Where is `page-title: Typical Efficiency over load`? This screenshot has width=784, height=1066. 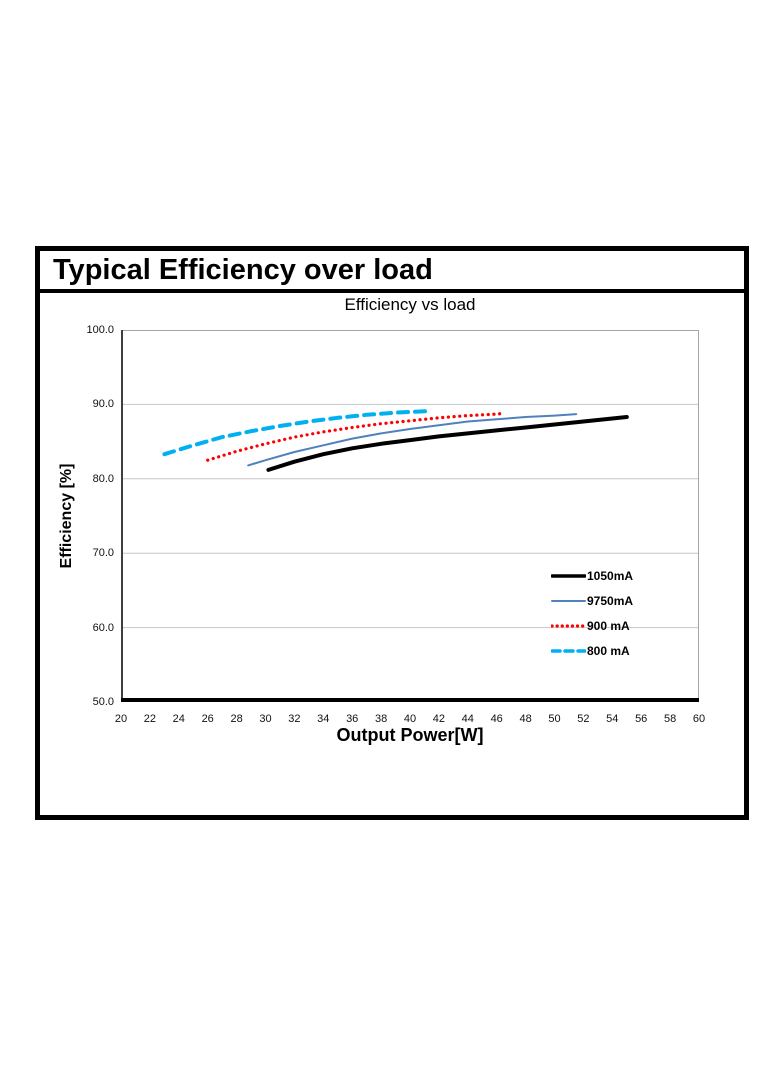 page-title: Typical Efficiency over load is located at coordinates (243, 269).